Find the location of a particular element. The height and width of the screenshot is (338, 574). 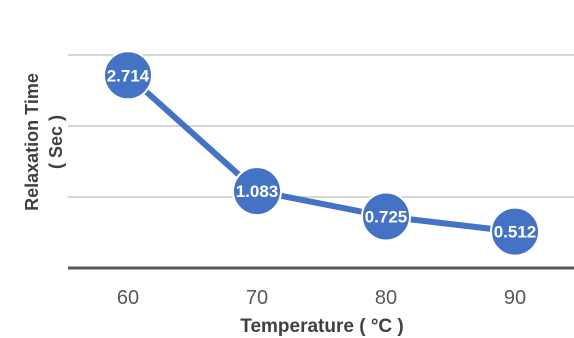

y-axis-title: Relaxation Time ( Sec ) is located at coordinates (44, 142).